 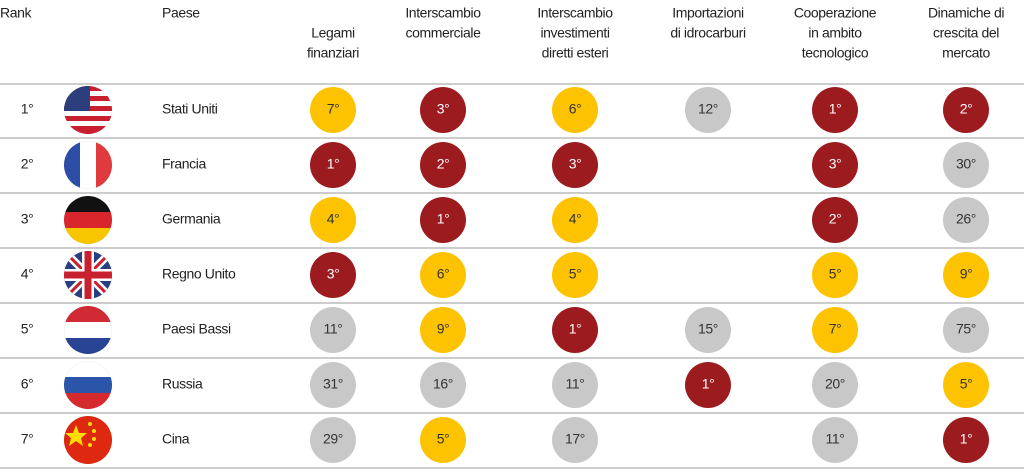 What do you see at coordinates (966, 33) in the screenshot?
I see `column-header: crescita del` at bounding box center [966, 33].